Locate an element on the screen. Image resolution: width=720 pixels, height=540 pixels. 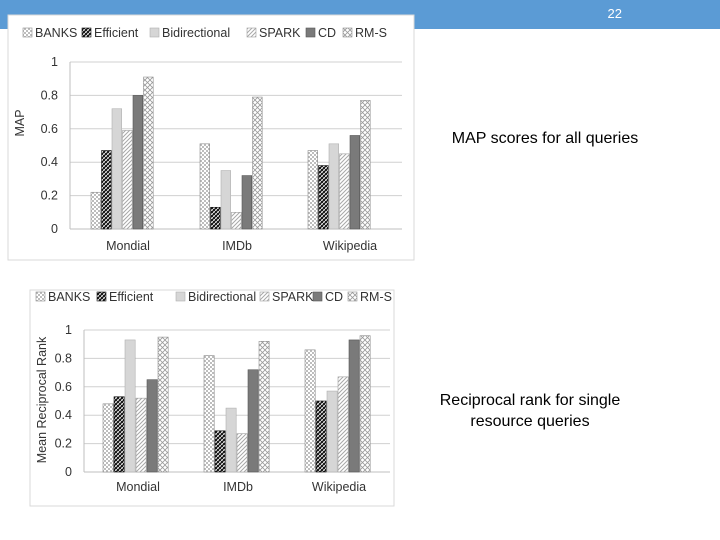
map-caption-text: MAP scores for all queries is located at coordinates (545, 138).